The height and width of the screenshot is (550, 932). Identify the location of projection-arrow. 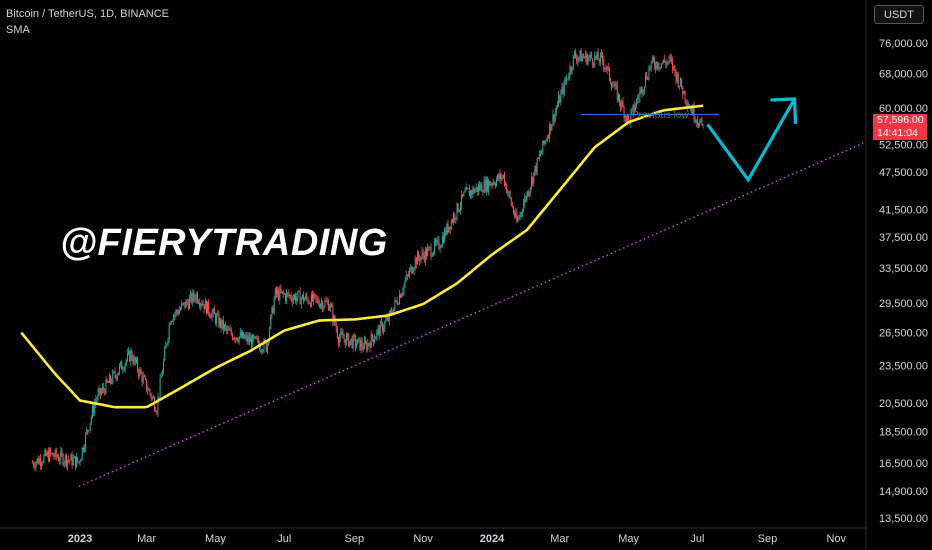
(751, 140).